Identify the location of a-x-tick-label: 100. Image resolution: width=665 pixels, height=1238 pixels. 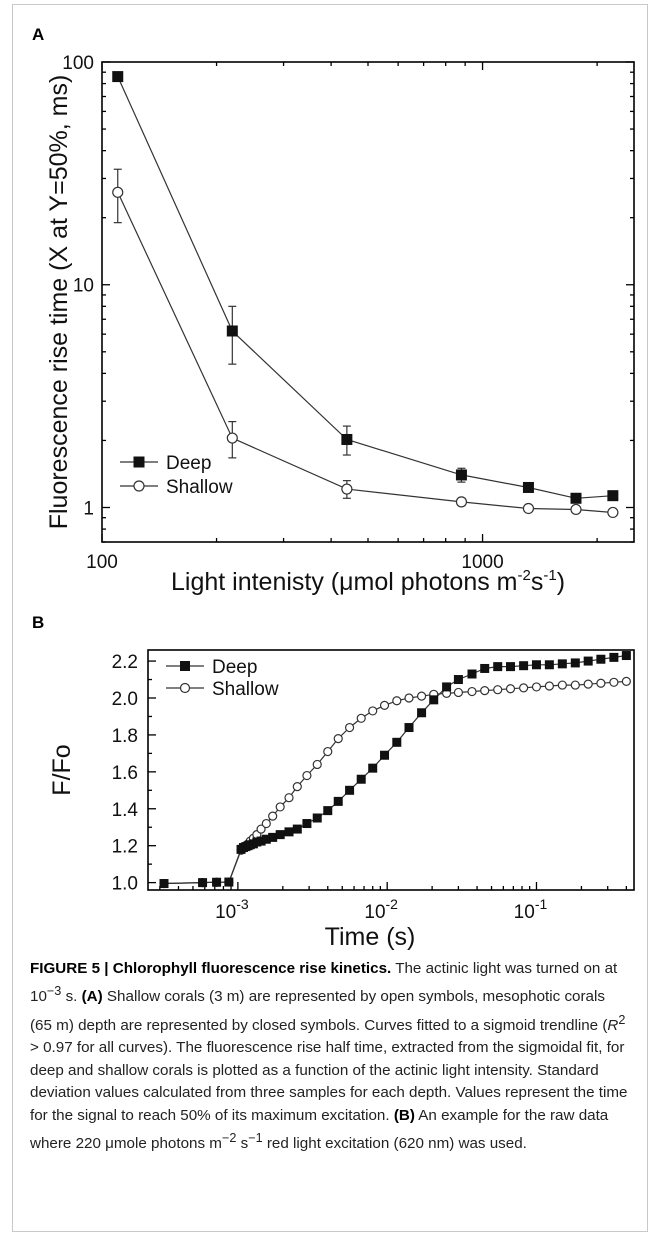
(102, 562).